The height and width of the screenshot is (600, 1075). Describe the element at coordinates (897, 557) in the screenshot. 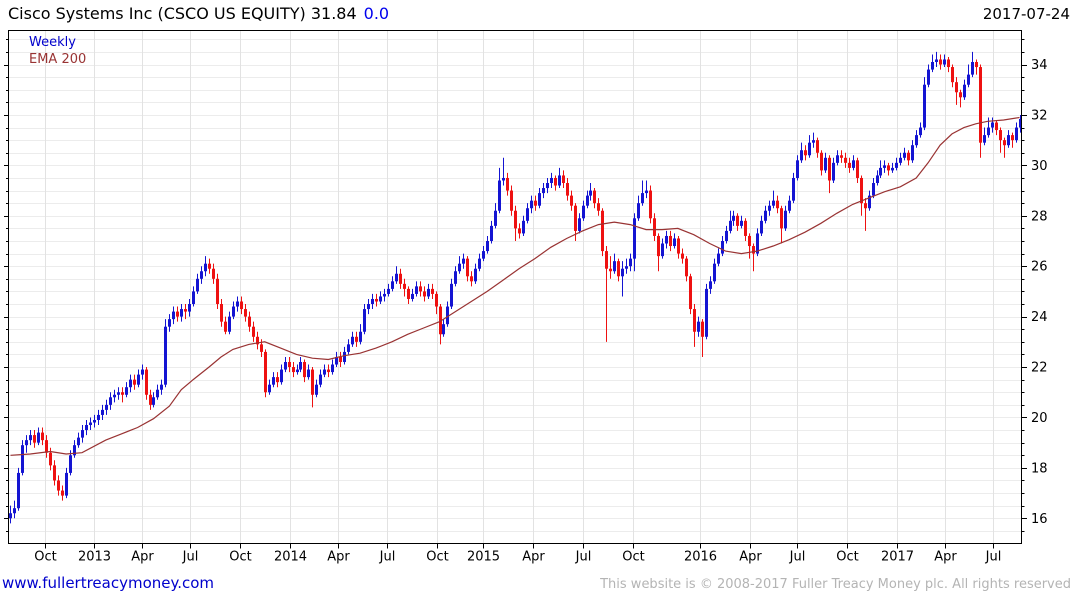

I see `x-axis-label: 2017` at that location.